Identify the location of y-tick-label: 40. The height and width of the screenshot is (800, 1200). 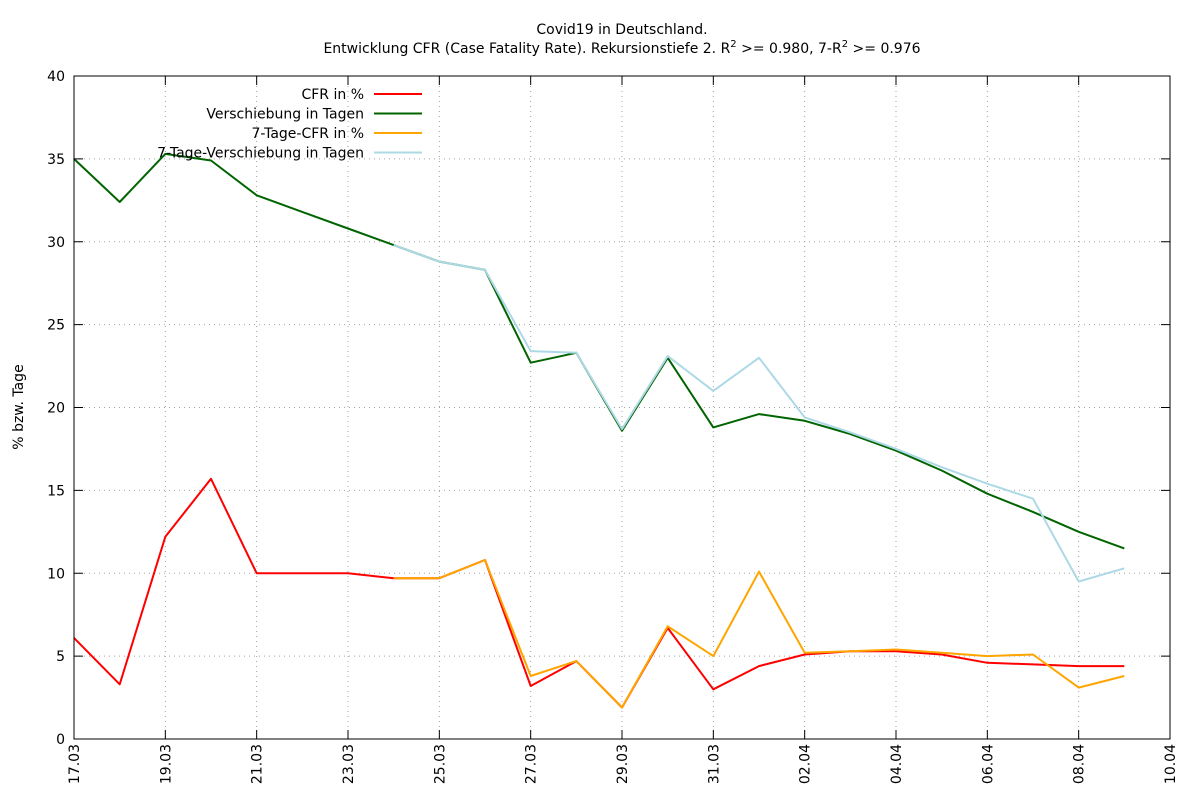
(56, 77).